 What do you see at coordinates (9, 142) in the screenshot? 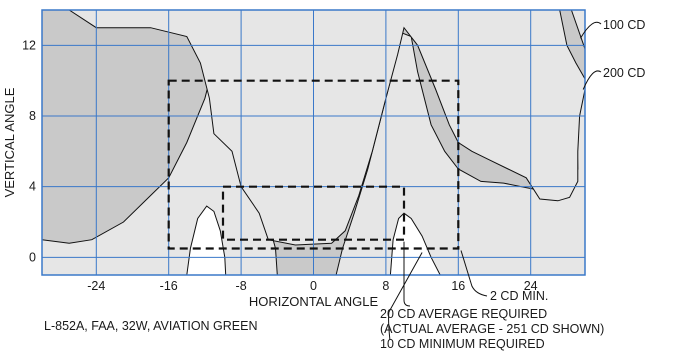
I see `y-axis-title: VERTICAL ANGLE` at bounding box center [9, 142].